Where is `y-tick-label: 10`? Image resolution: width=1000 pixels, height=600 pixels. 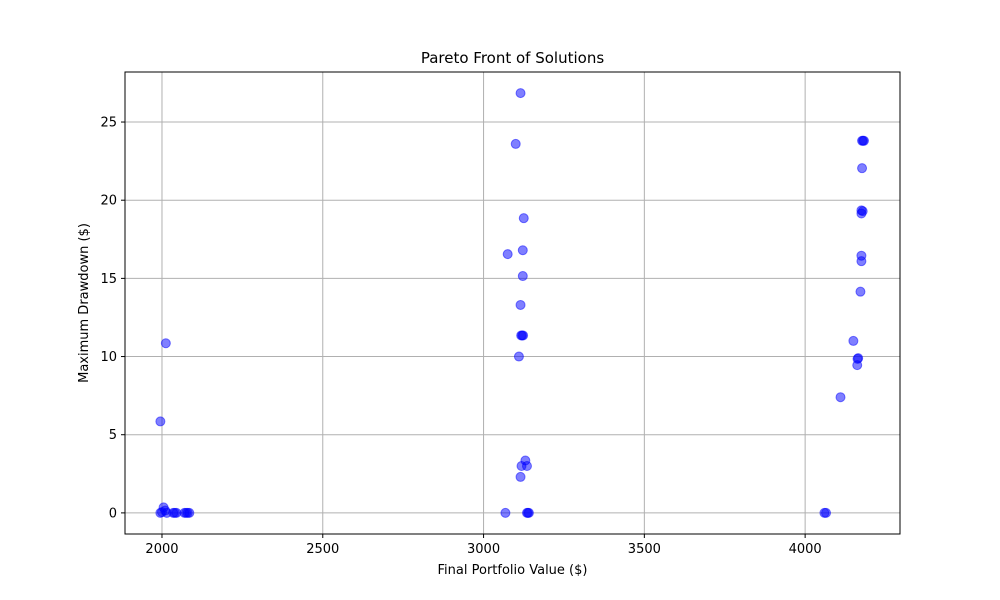
y-tick-label: 10 is located at coordinates (108, 357).